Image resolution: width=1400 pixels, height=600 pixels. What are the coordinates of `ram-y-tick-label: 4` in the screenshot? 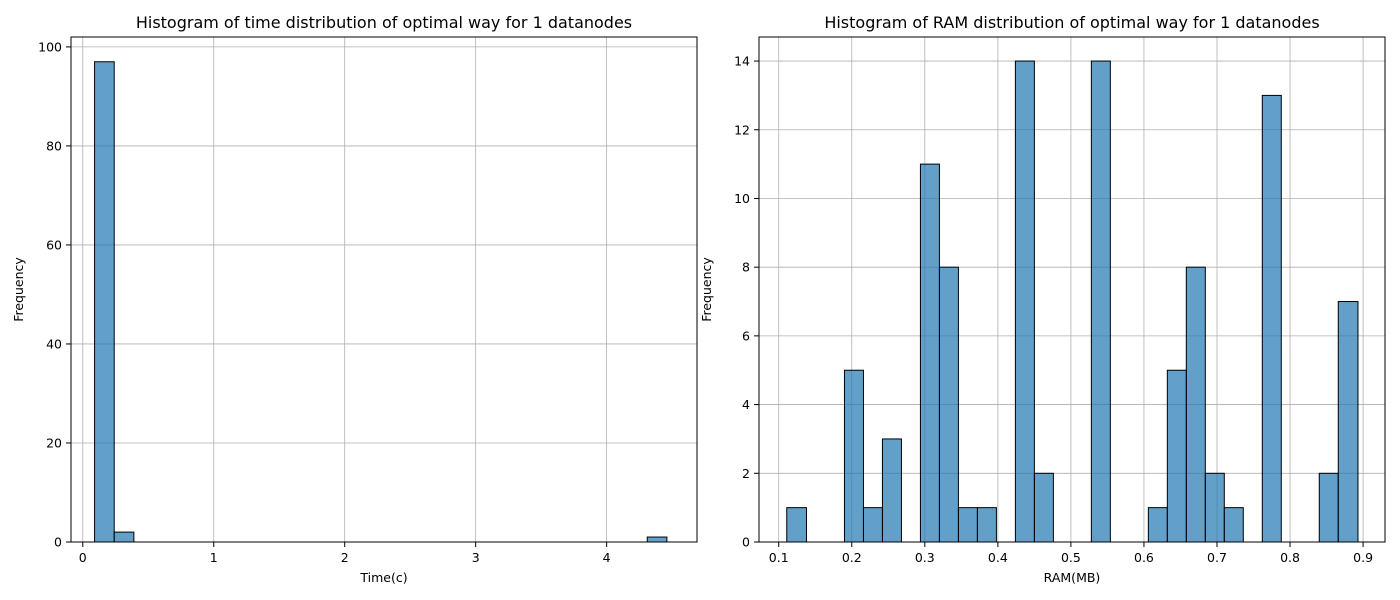 It's located at (746, 404).